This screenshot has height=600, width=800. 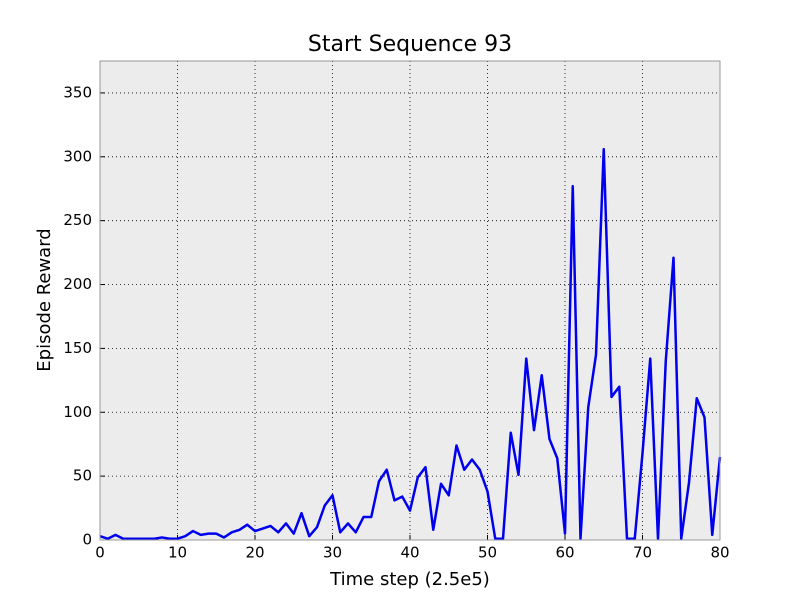 I want to click on y-tick-label: 100, so click(x=77, y=412).